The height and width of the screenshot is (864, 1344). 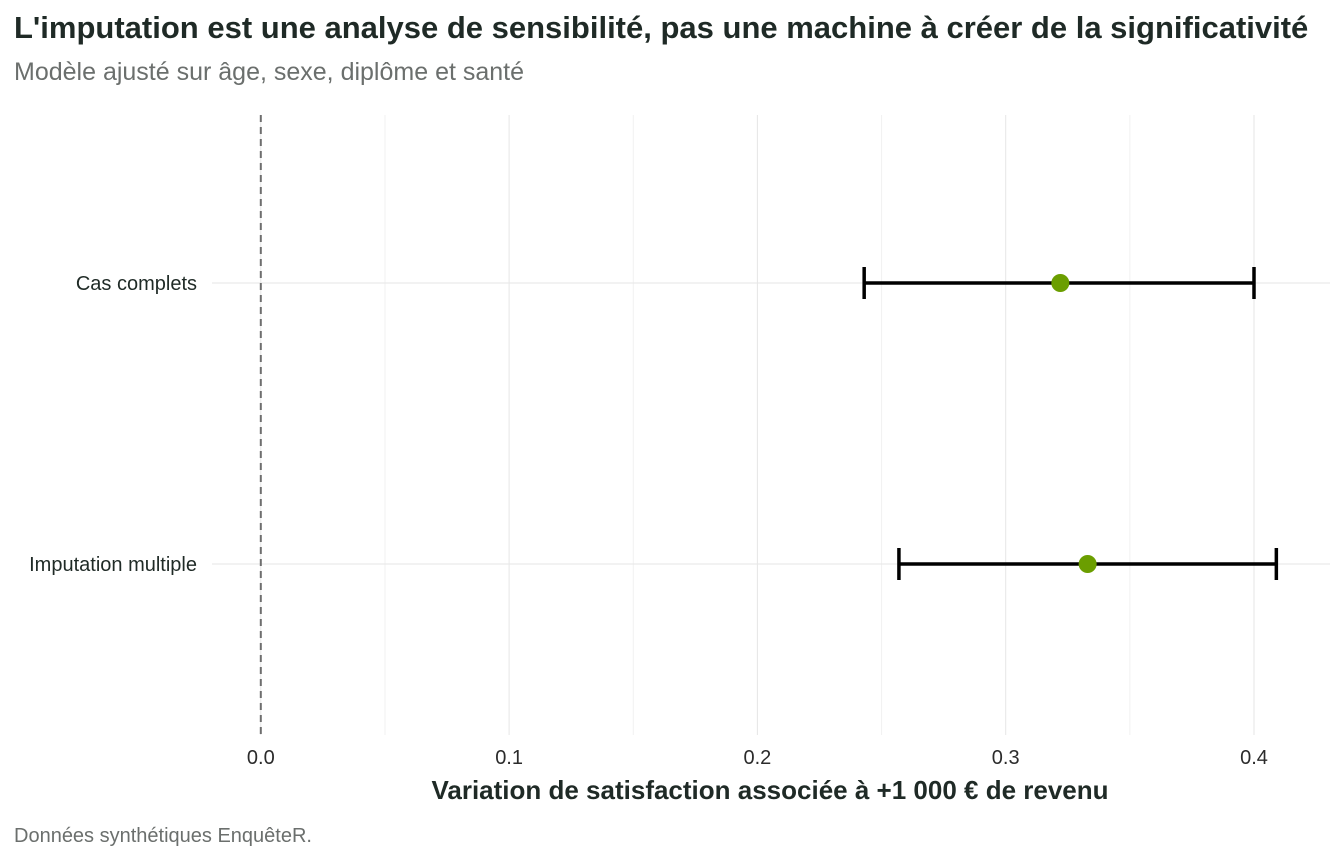 What do you see at coordinates (509, 758) in the screenshot?
I see `x-tick-label: 0.1` at bounding box center [509, 758].